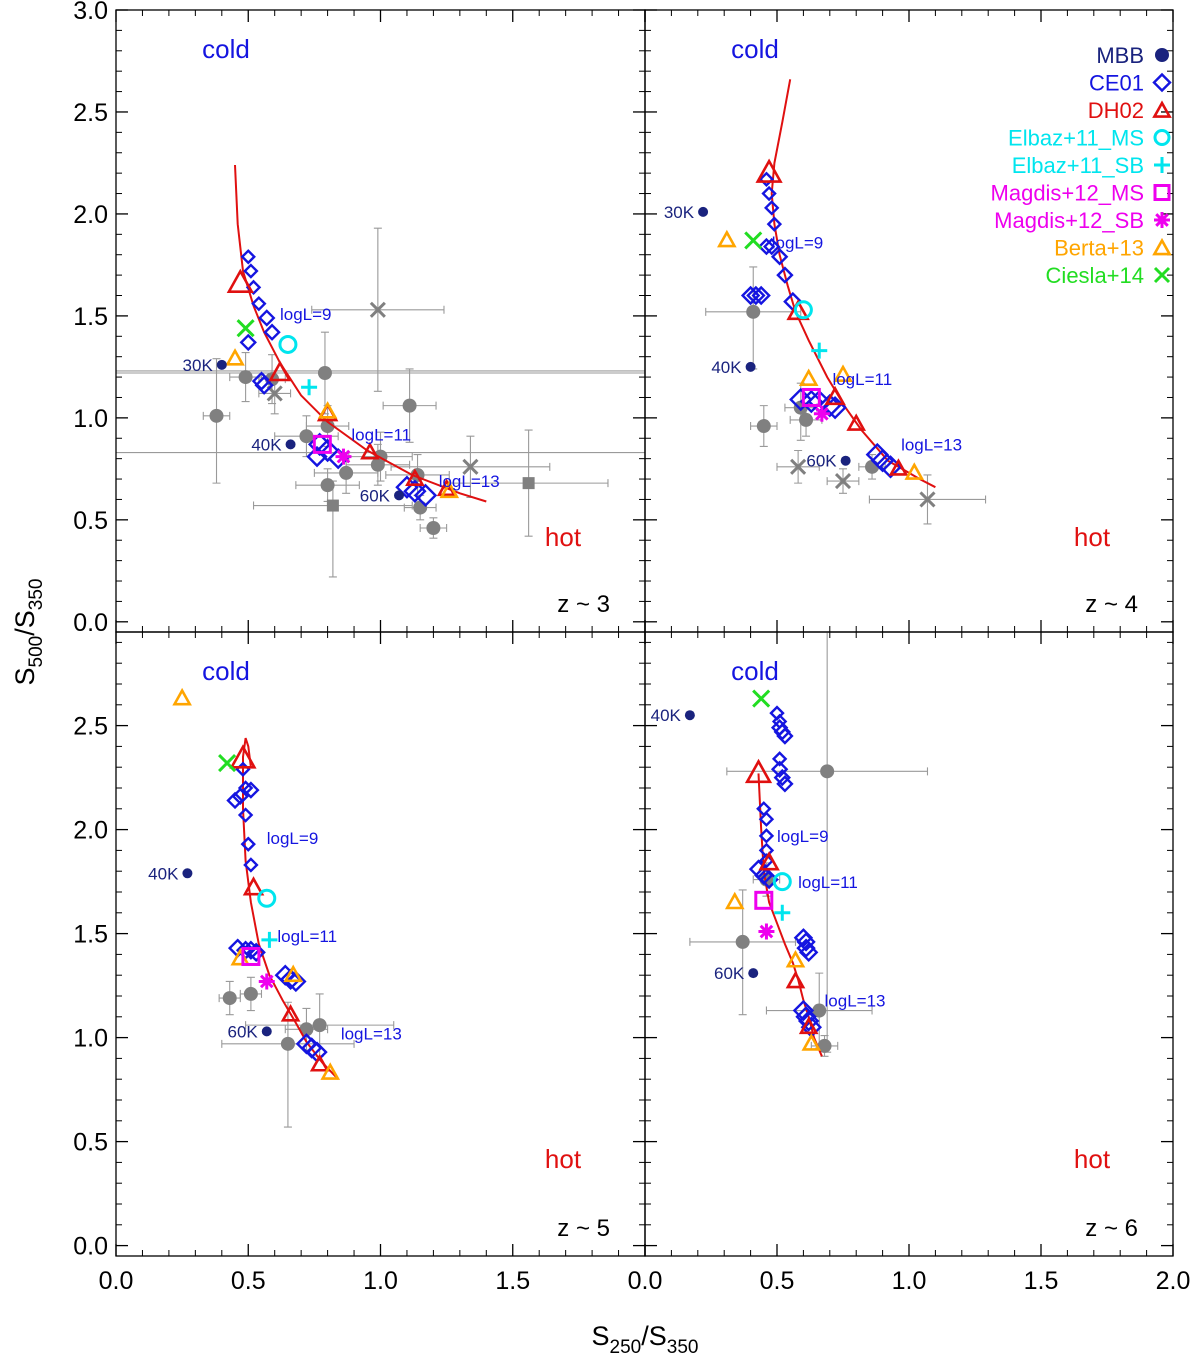 This screenshot has height=1353, width=1200. What do you see at coordinates (1120, 55) in the screenshot?
I see `legend-label: MBB` at bounding box center [1120, 55].